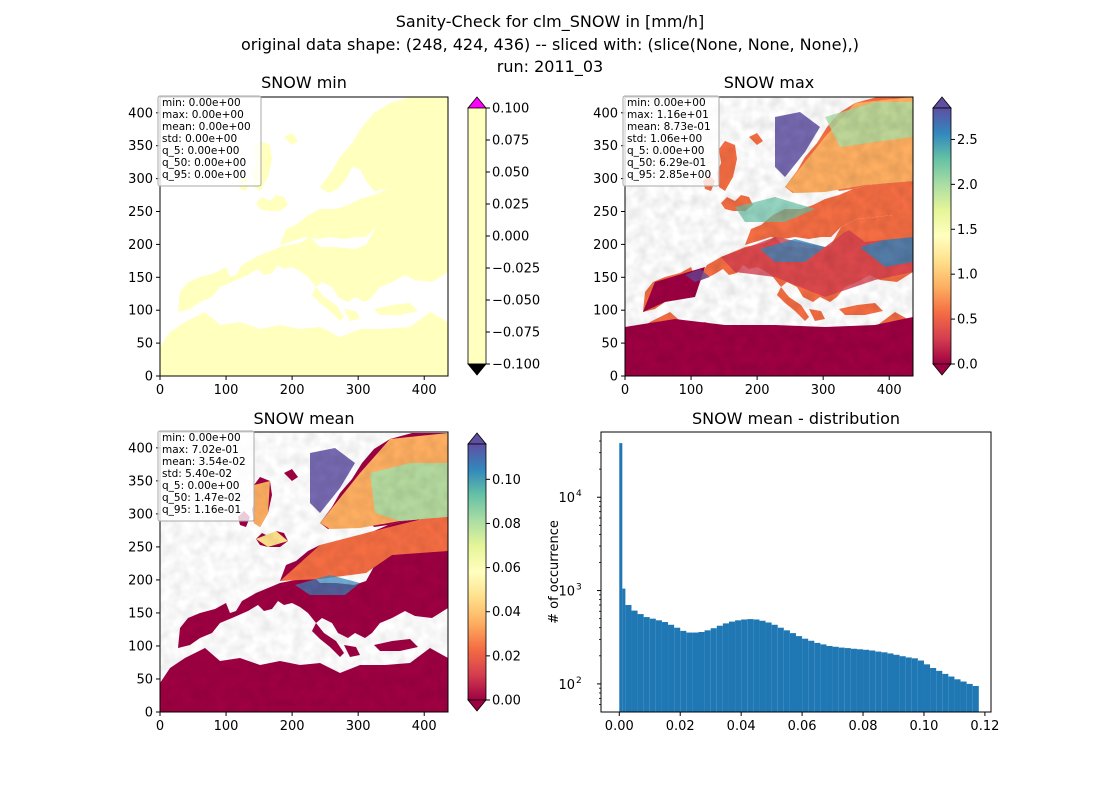  Describe the element at coordinates (206, 127) in the screenshot. I see `stats-line: mean: 0.00e+00` at that location.